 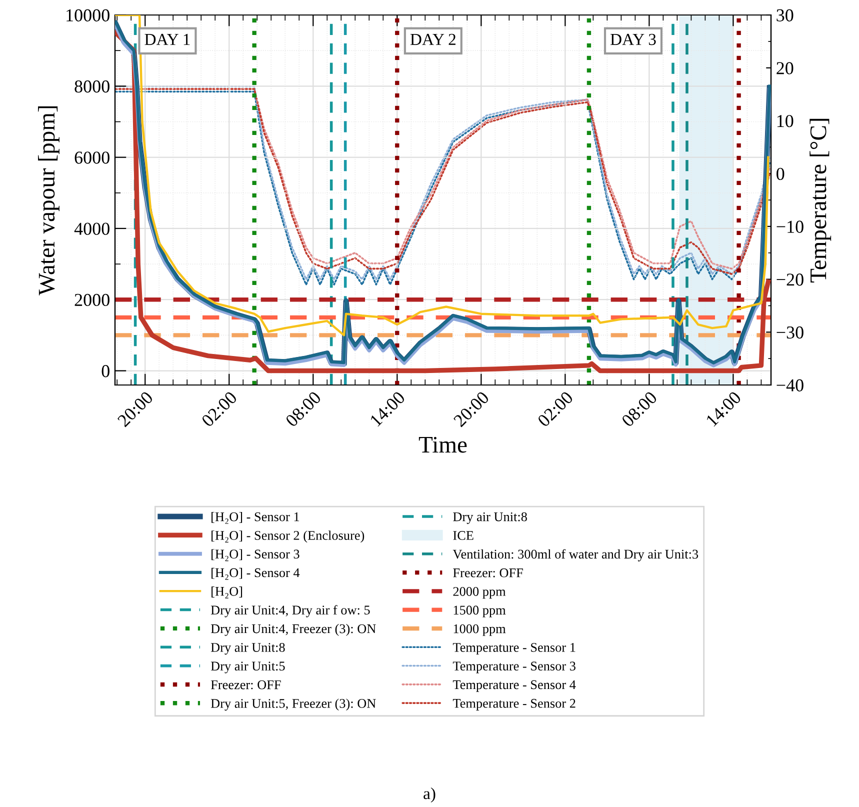 What do you see at coordinates (256, 518) in the screenshot?
I see `legend-label: [H₂O] - Sensor 1` at bounding box center [256, 518].